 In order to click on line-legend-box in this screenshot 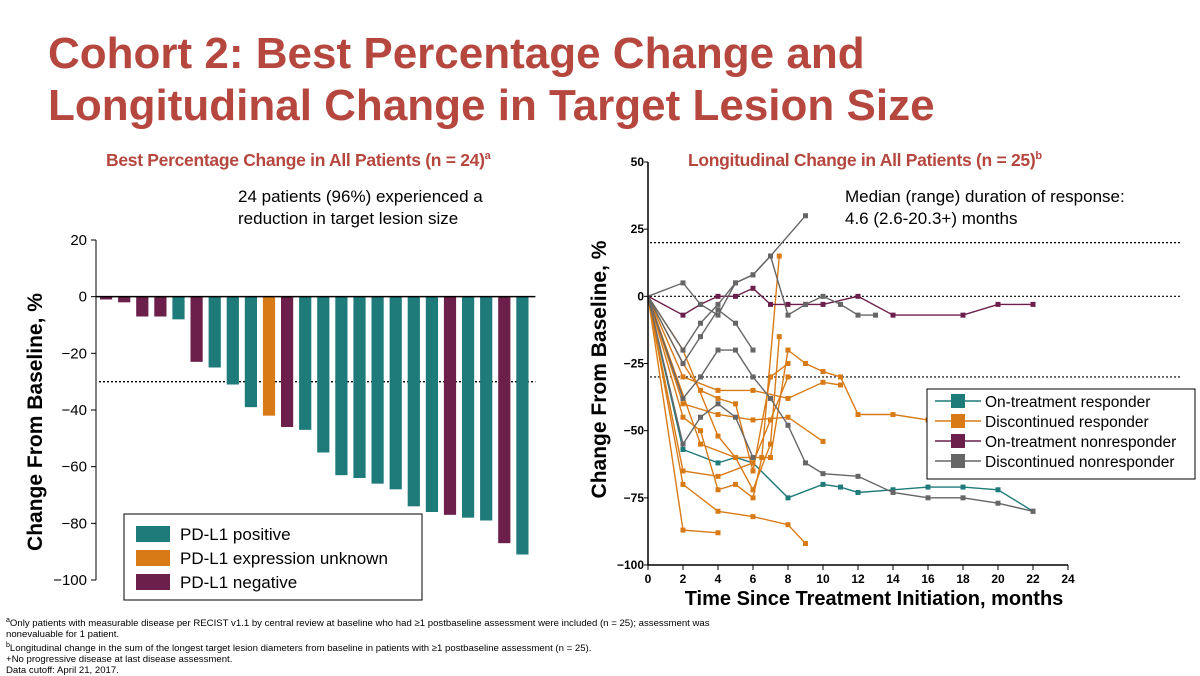, I will do `click(1061, 434)`.